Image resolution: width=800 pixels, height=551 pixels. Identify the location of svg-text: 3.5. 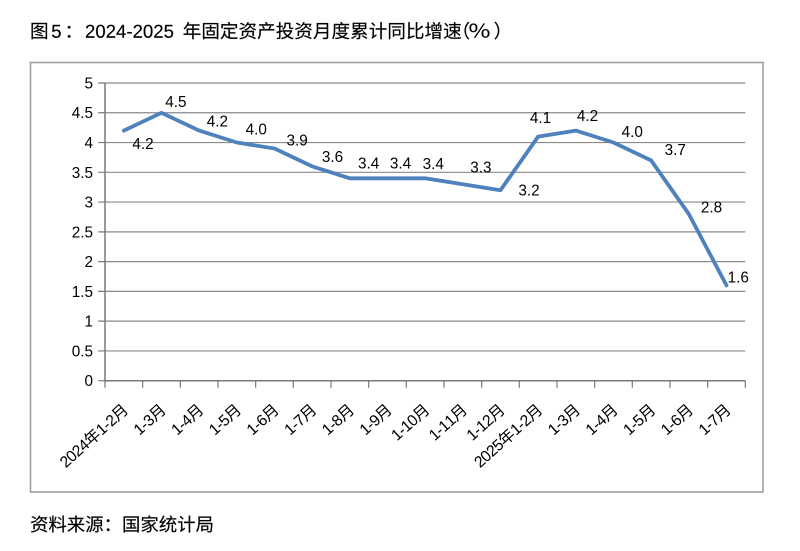
(82, 173).